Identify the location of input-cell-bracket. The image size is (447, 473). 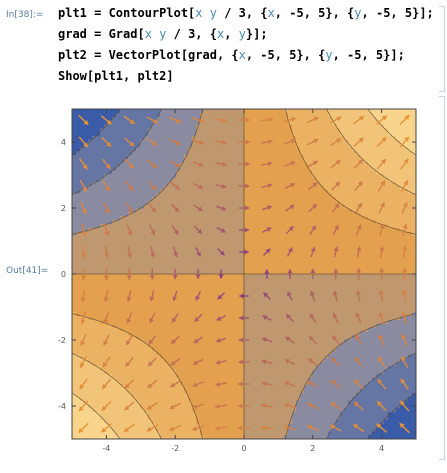
(442, 49).